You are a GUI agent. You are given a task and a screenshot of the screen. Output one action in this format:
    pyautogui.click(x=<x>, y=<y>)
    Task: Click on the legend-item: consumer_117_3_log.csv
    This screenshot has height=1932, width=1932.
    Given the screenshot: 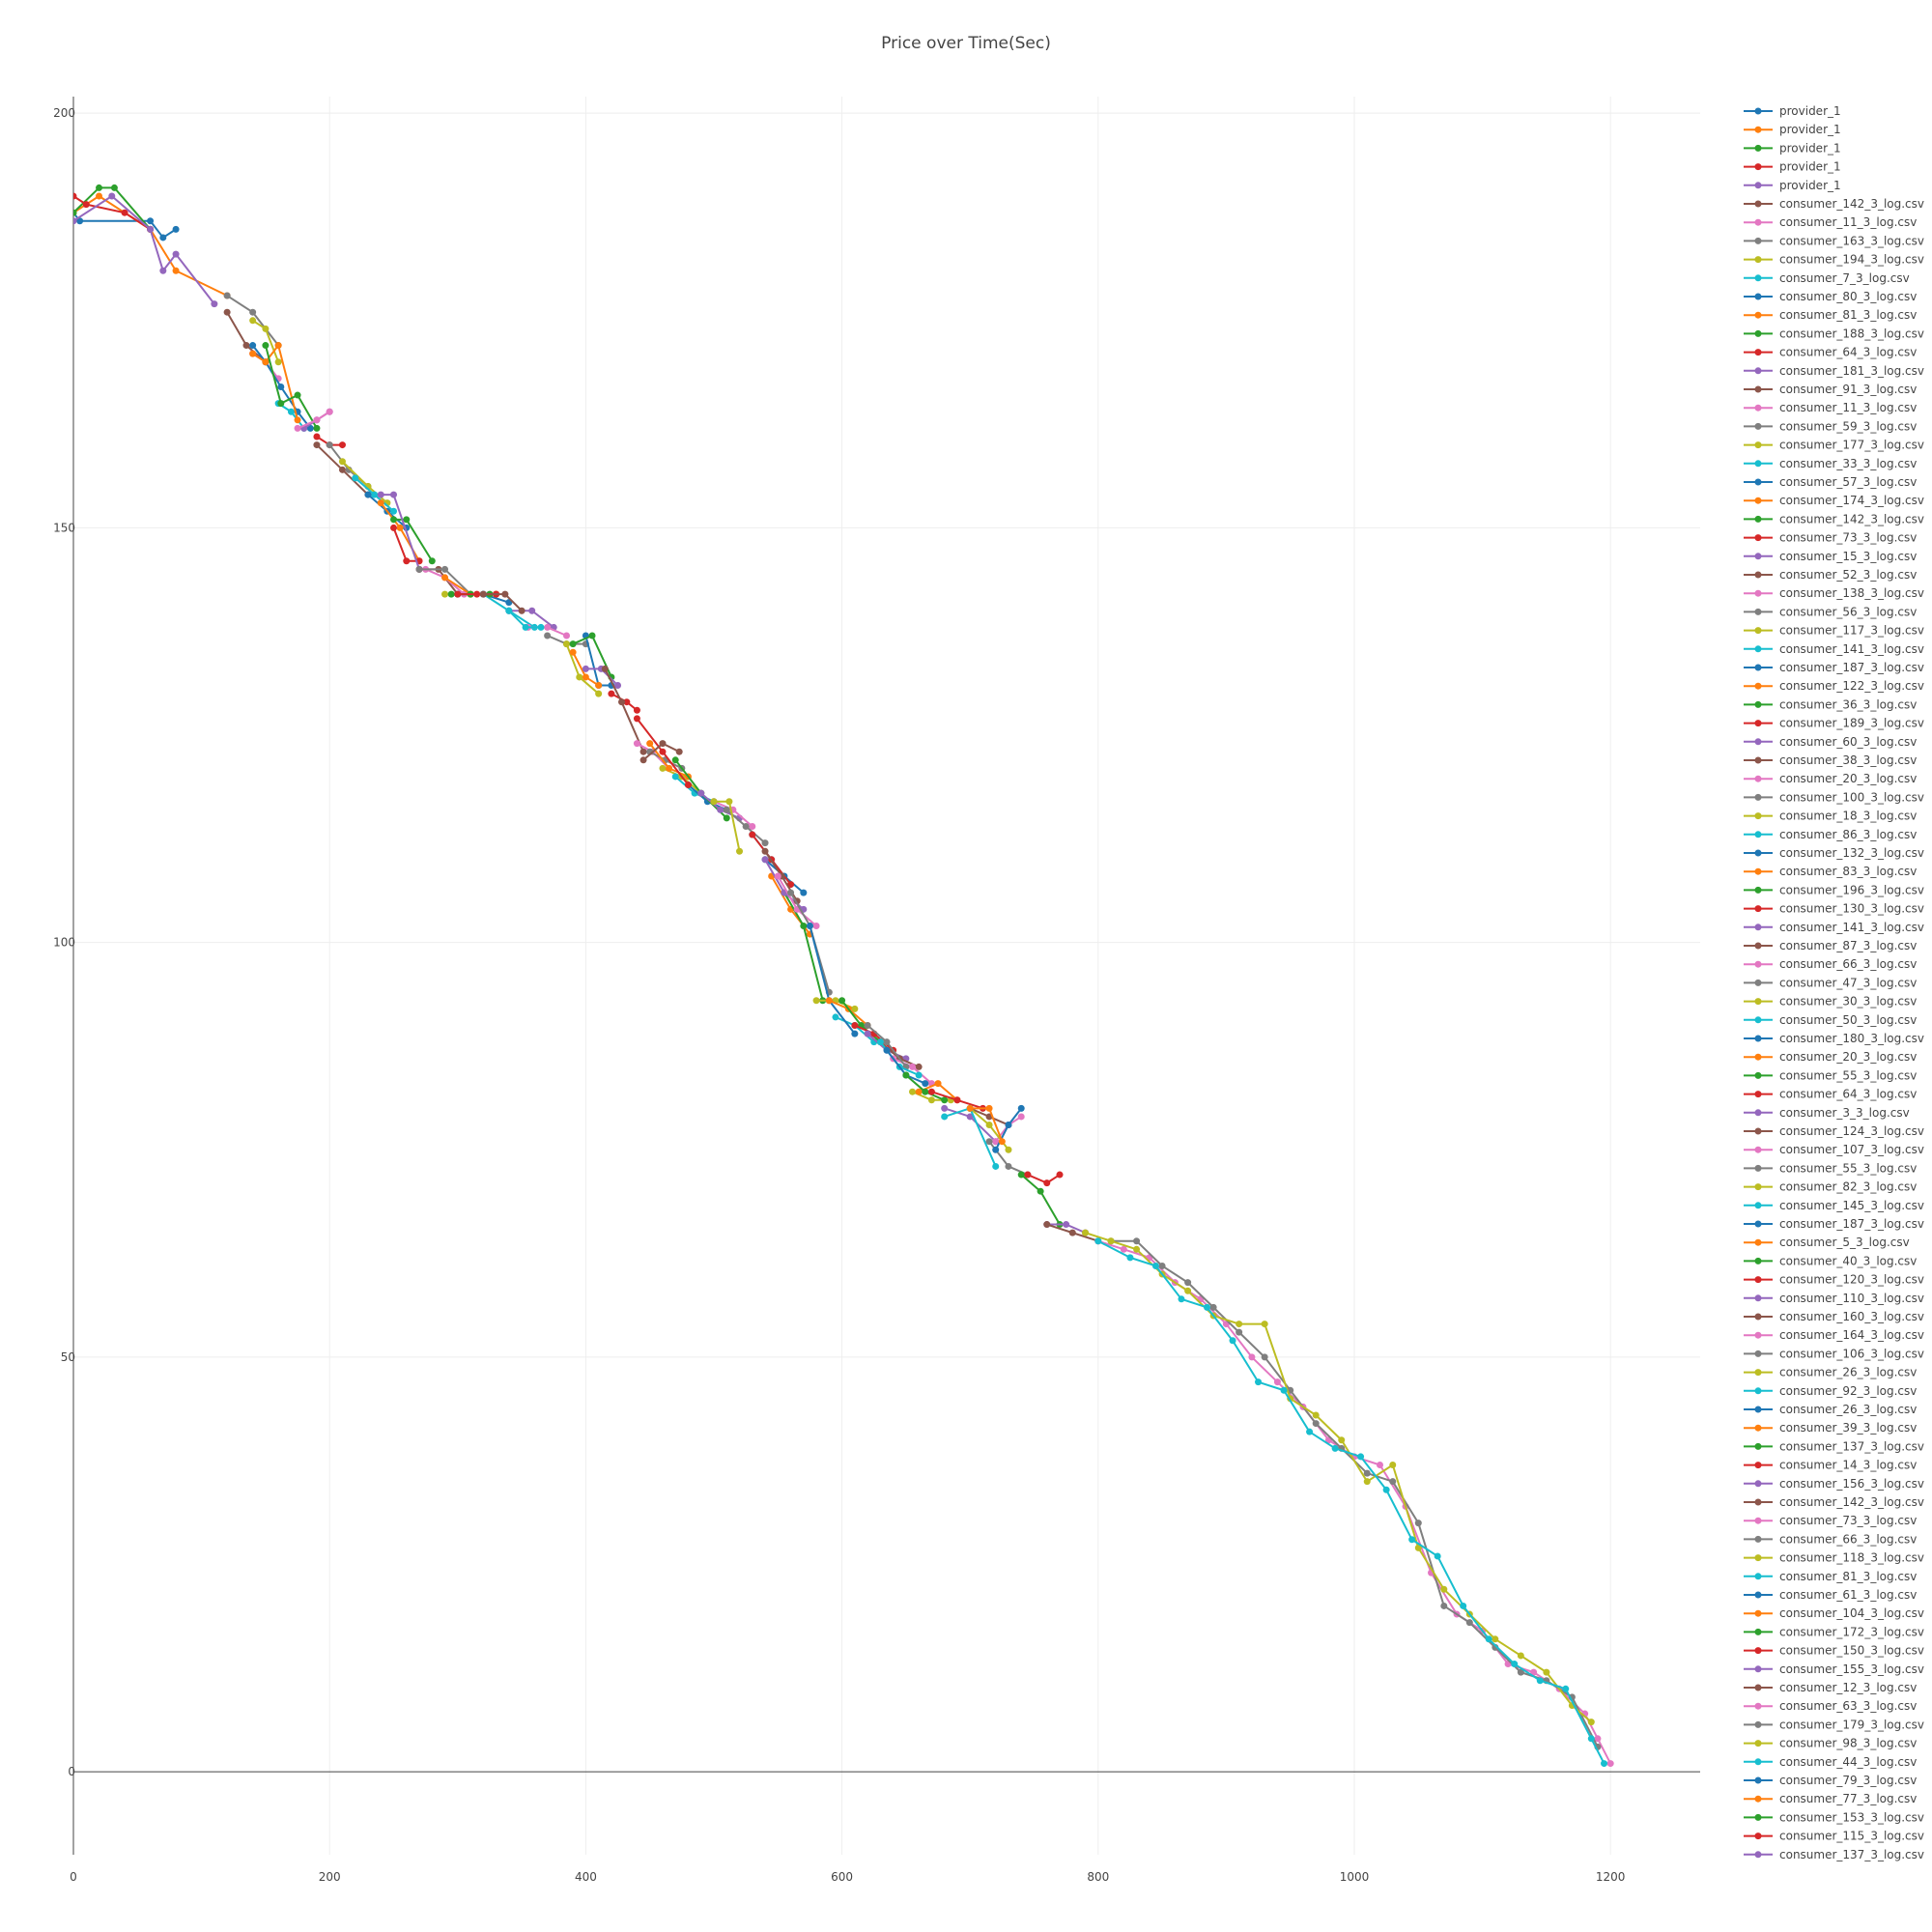 What is the action you would take?
    pyautogui.click(x=1834, y=631)
    